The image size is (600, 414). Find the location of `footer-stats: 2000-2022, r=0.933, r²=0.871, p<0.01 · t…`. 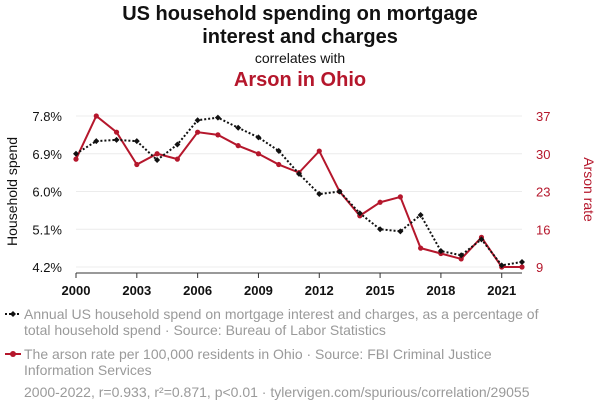

footer-stats: 2000-2022, r=0.933, r²=0.871, p<0.01 · t… is located at coordinates (277, 392).